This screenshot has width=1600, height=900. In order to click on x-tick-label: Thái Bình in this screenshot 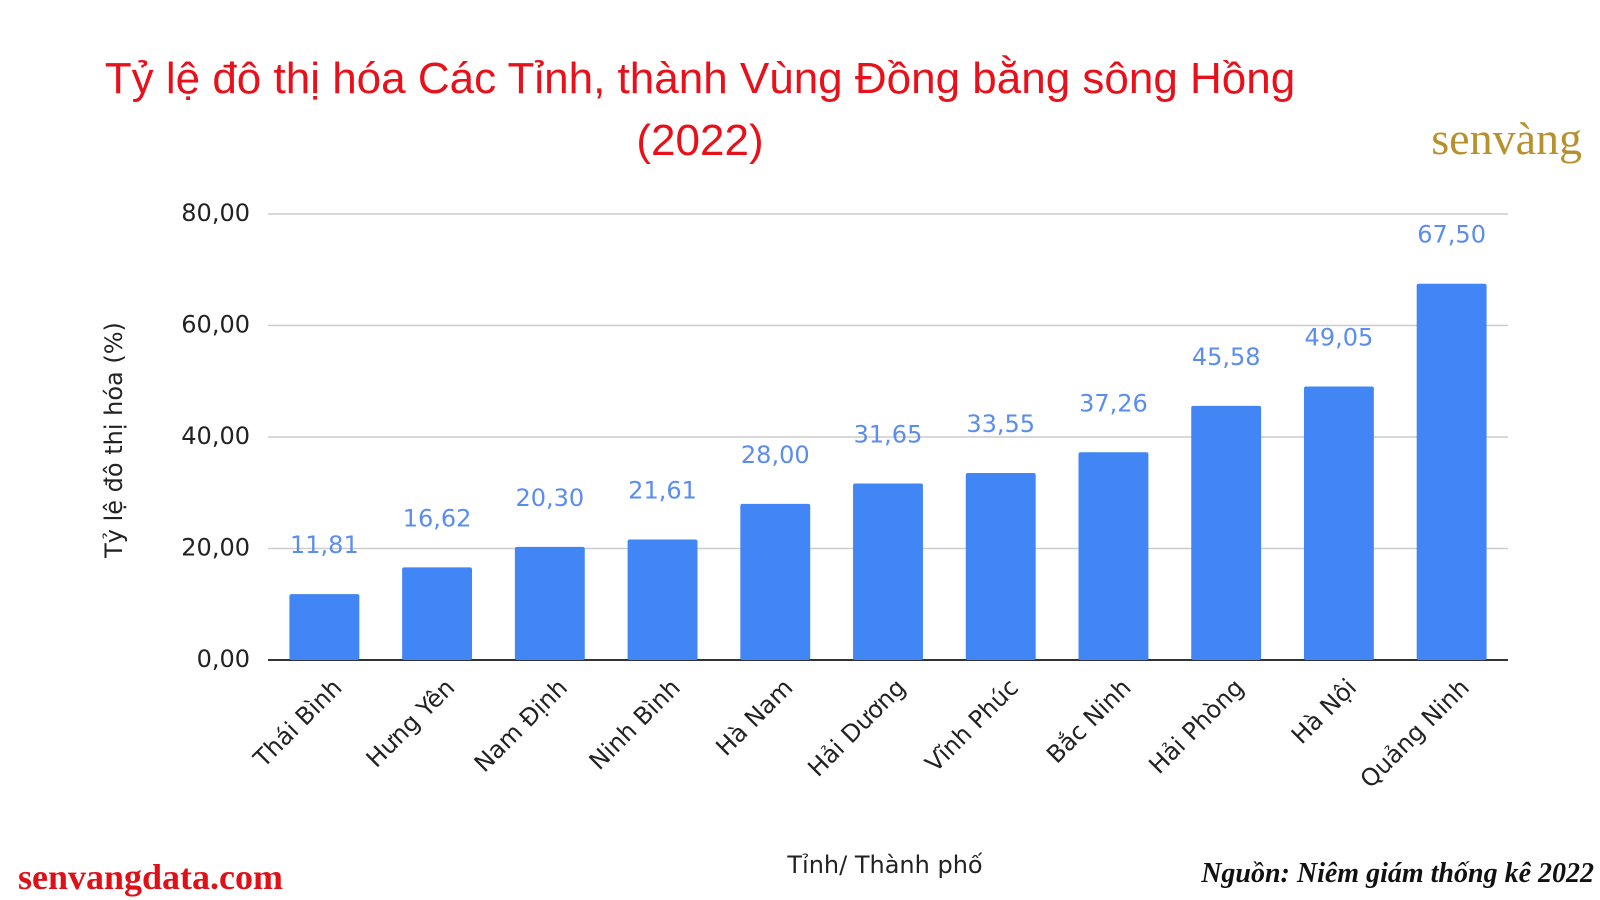, I will do `click(298, 723)`.